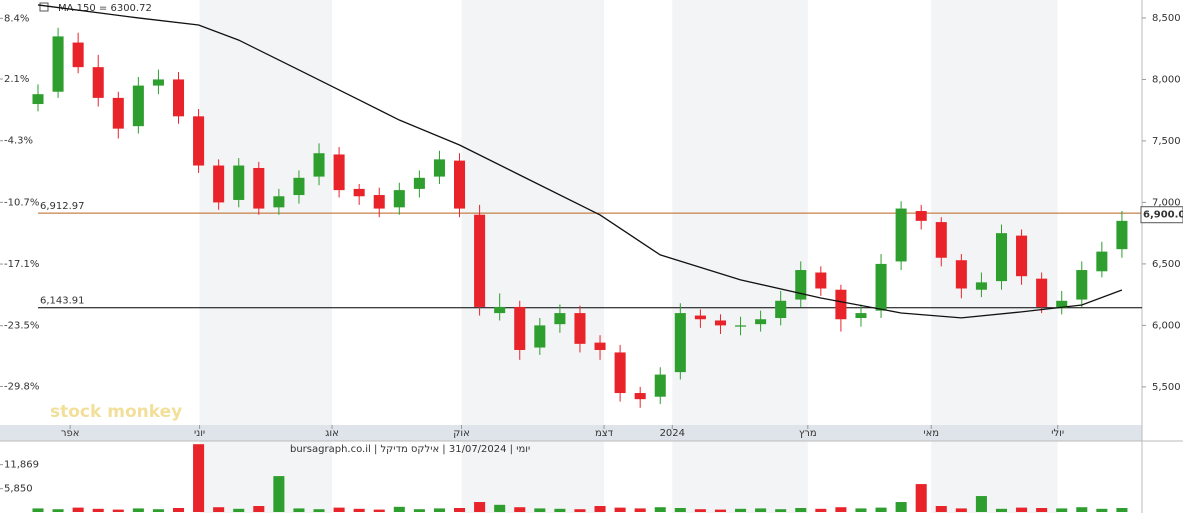 This screenshot has width=1183, height=513. I want to click on x-tick-label: מאי, so click(931, 433).